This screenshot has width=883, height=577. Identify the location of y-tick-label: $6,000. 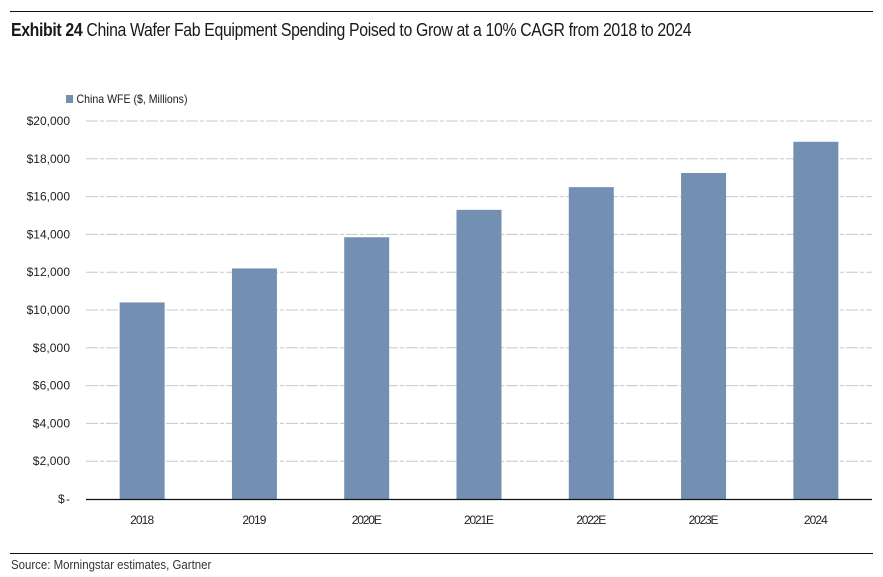
(52, 386).